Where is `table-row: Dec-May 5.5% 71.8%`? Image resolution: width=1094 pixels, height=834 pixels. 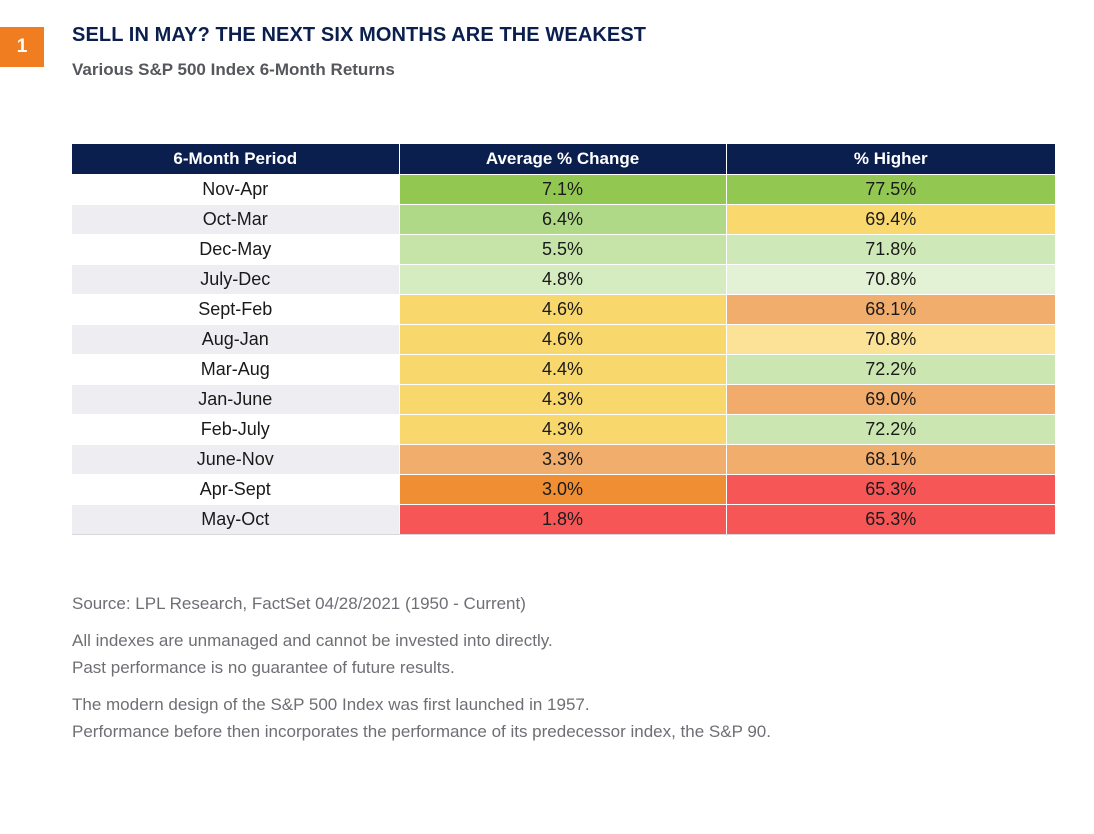 table-row: Dec-May 5.5% 71.8% is located at coordinates (563, 249).